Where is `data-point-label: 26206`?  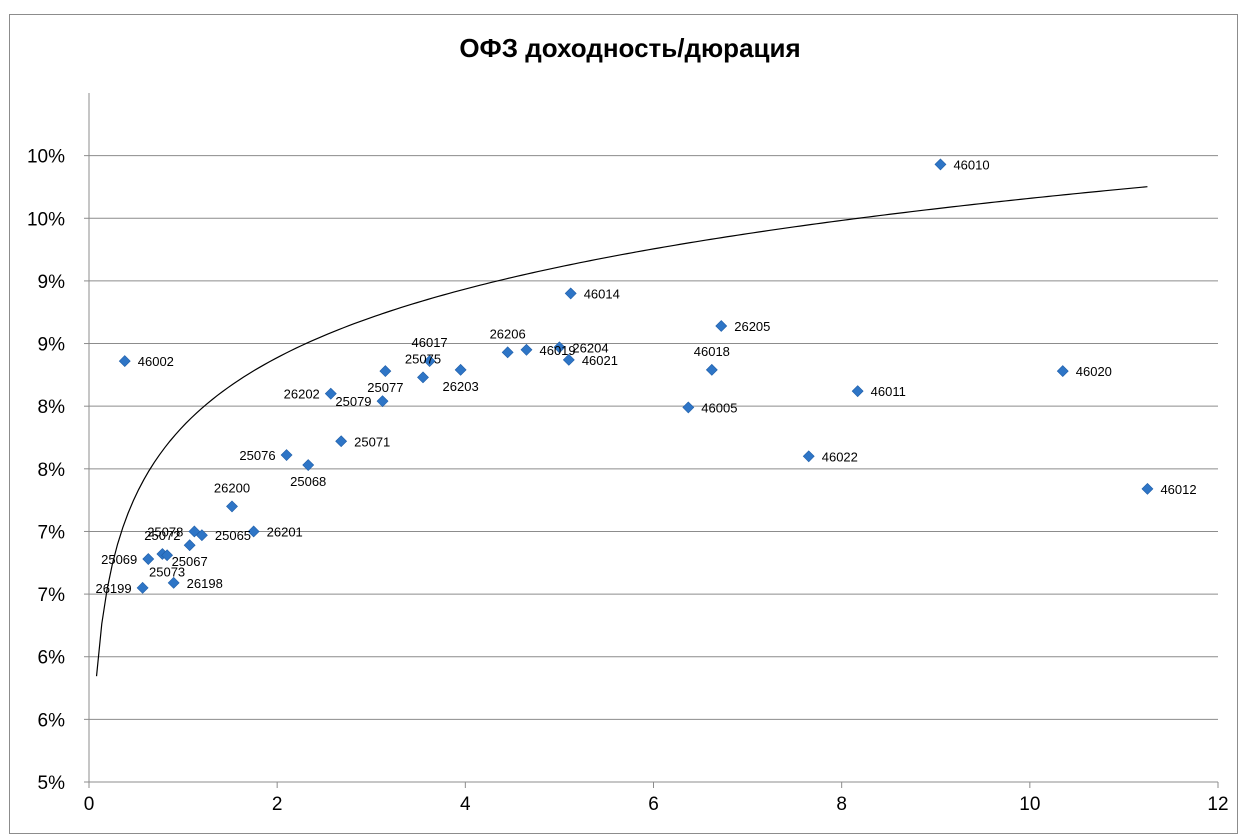 data-point-label: 26206 is located at coordinates (508, 333).